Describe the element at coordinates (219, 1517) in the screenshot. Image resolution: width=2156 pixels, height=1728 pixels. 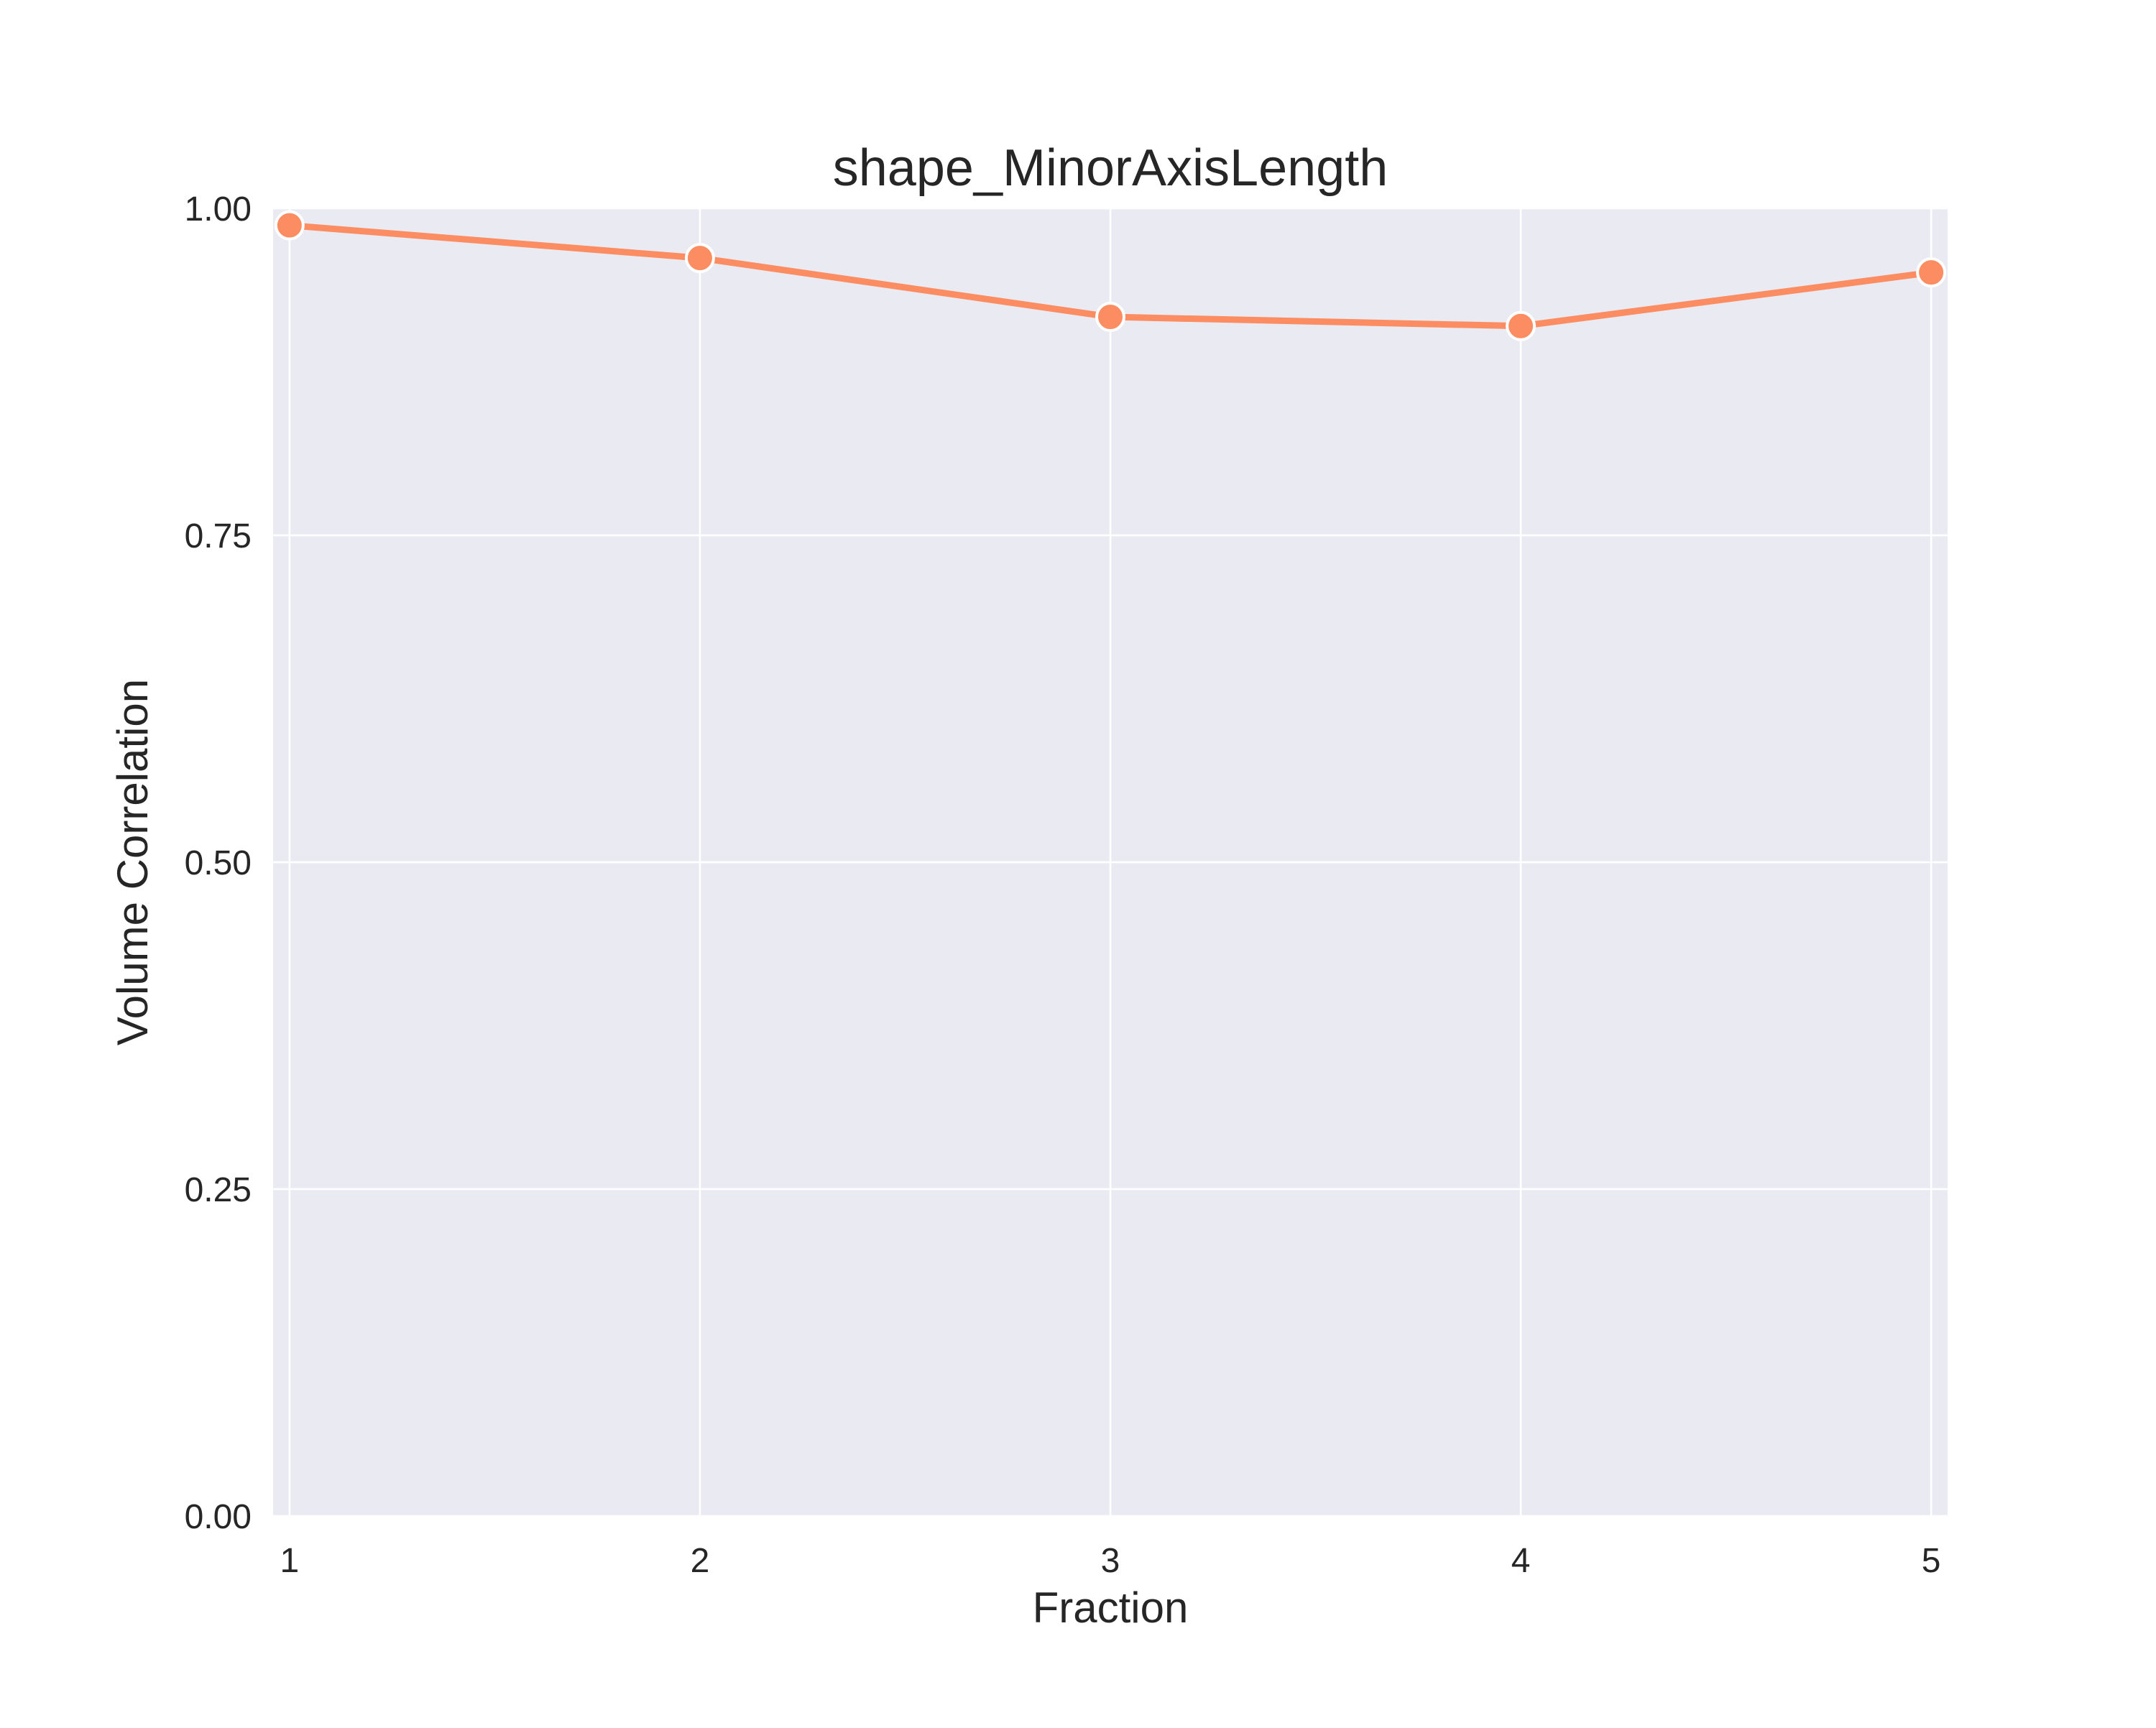
I see `y-tick-label: 0.00` at that location.